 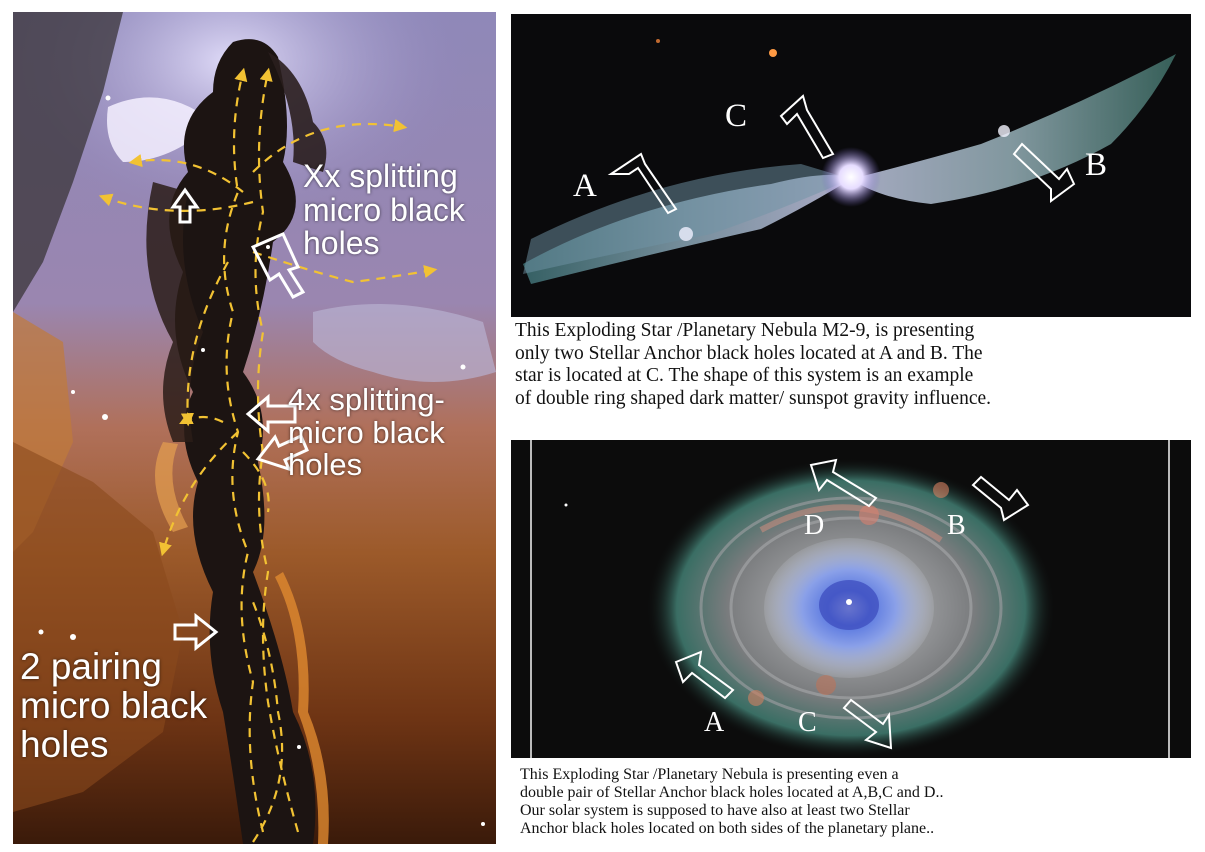 What do you see at coordinates (114, 705) in the screenshot?
I see `pairing-label: 2 pairing micro black holes` at bounding box center [114, 705].